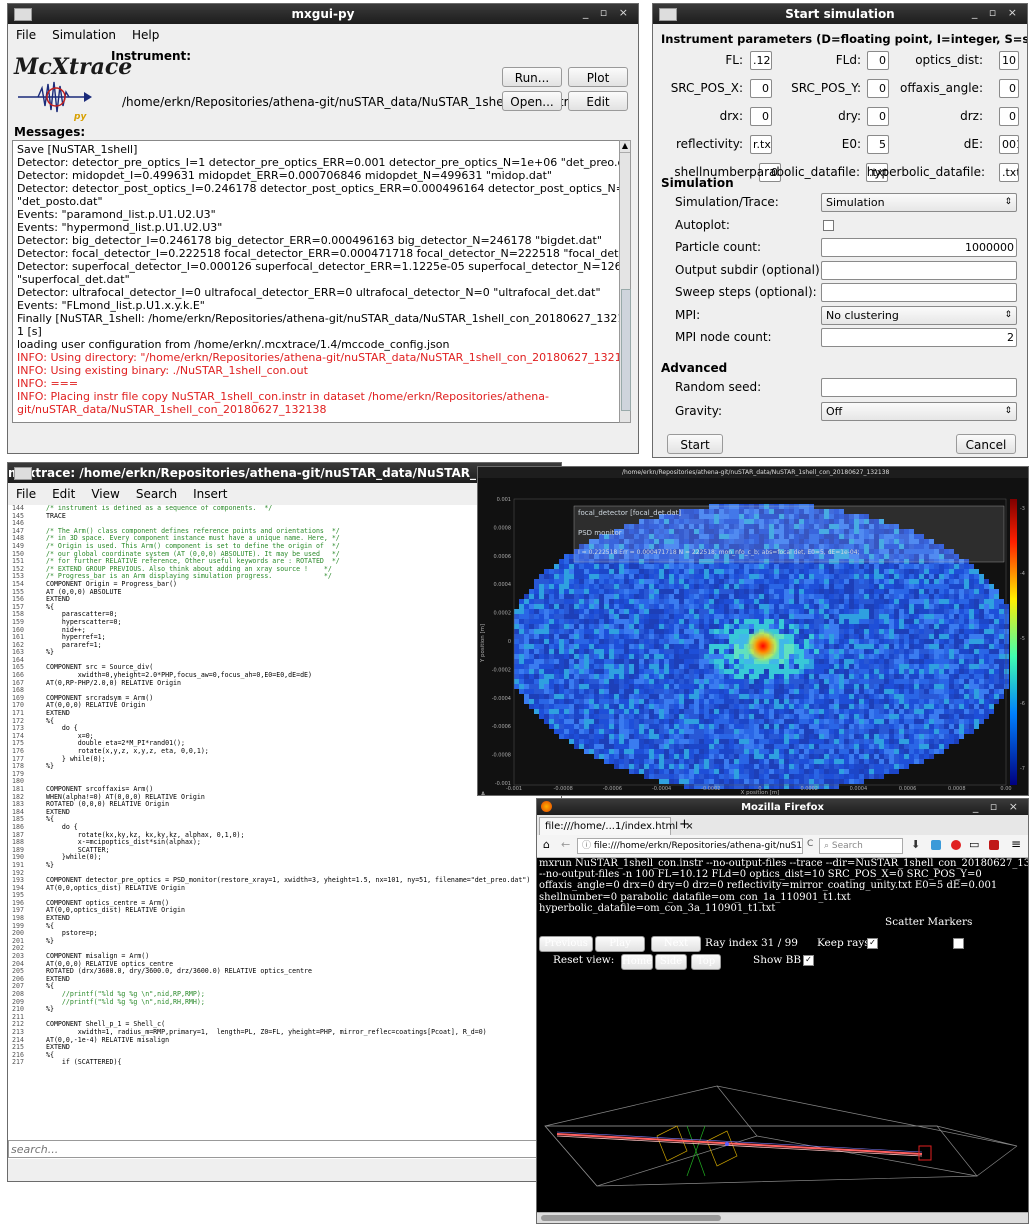 The image size is (1029, 1224). I want to click on param-field: .12, so click(761, 60).